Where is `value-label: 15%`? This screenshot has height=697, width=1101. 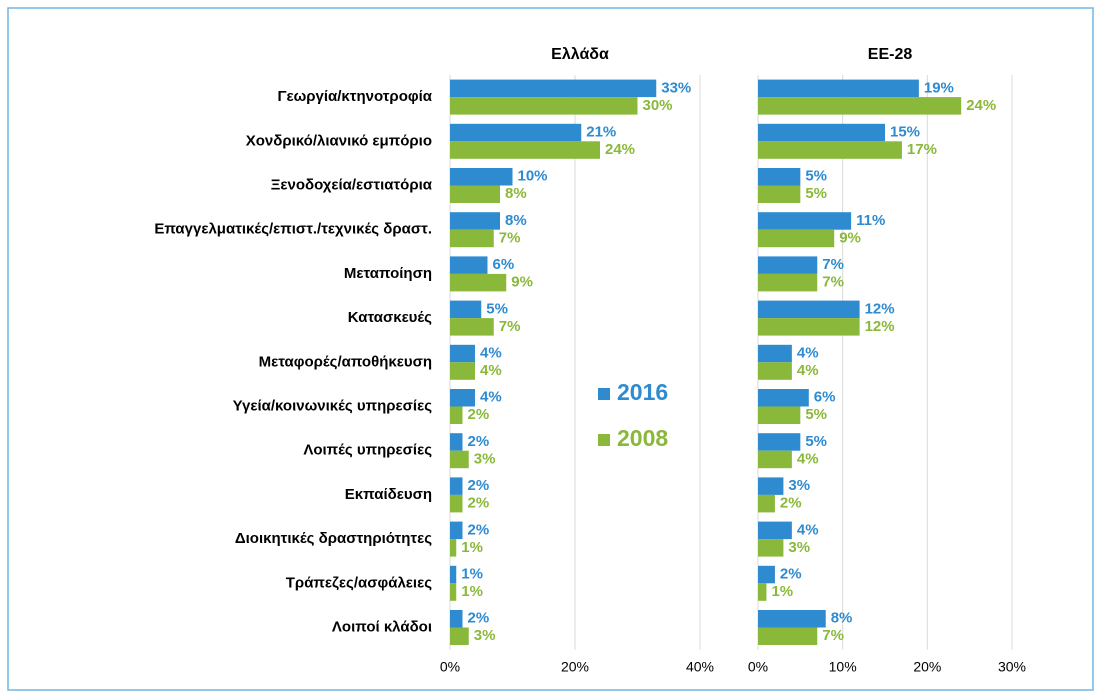
value-label: 15% is located at coordinates (905, 132).